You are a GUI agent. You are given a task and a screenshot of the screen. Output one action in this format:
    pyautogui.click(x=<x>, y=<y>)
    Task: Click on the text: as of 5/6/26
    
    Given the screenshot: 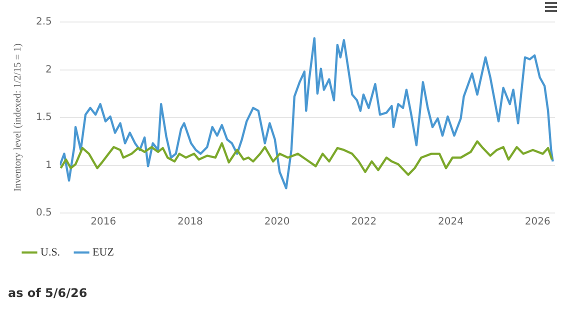 What is the action you would take?
    pyautogui.click(x=48, y=293)
    